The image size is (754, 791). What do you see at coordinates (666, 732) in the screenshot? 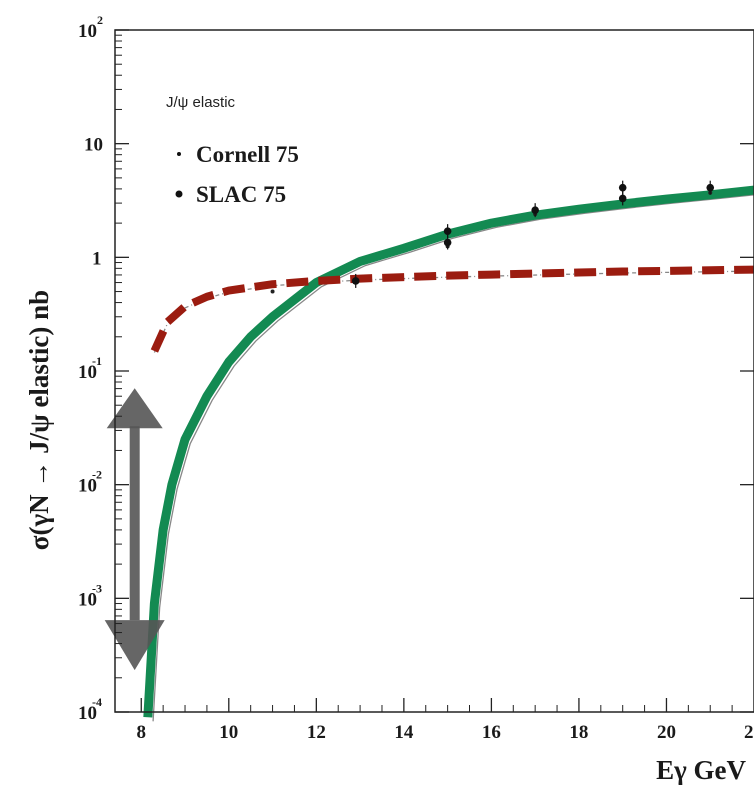
I see `x-tick-label: 20` at bounding box center [666, 732].